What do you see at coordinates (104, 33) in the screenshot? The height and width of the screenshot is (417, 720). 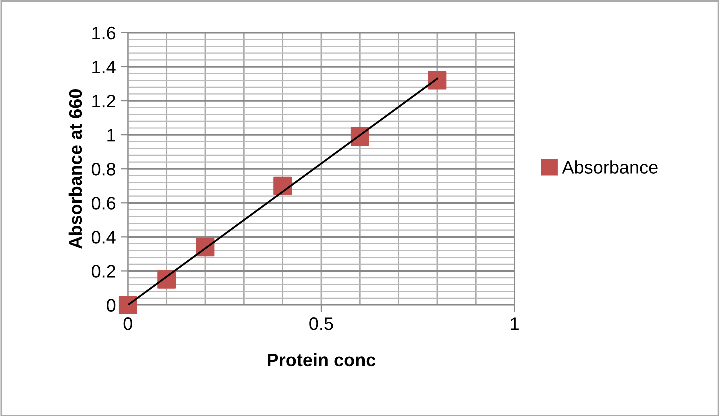 I see `y-tick-label: 1.6` at bounding box center [104, 33].